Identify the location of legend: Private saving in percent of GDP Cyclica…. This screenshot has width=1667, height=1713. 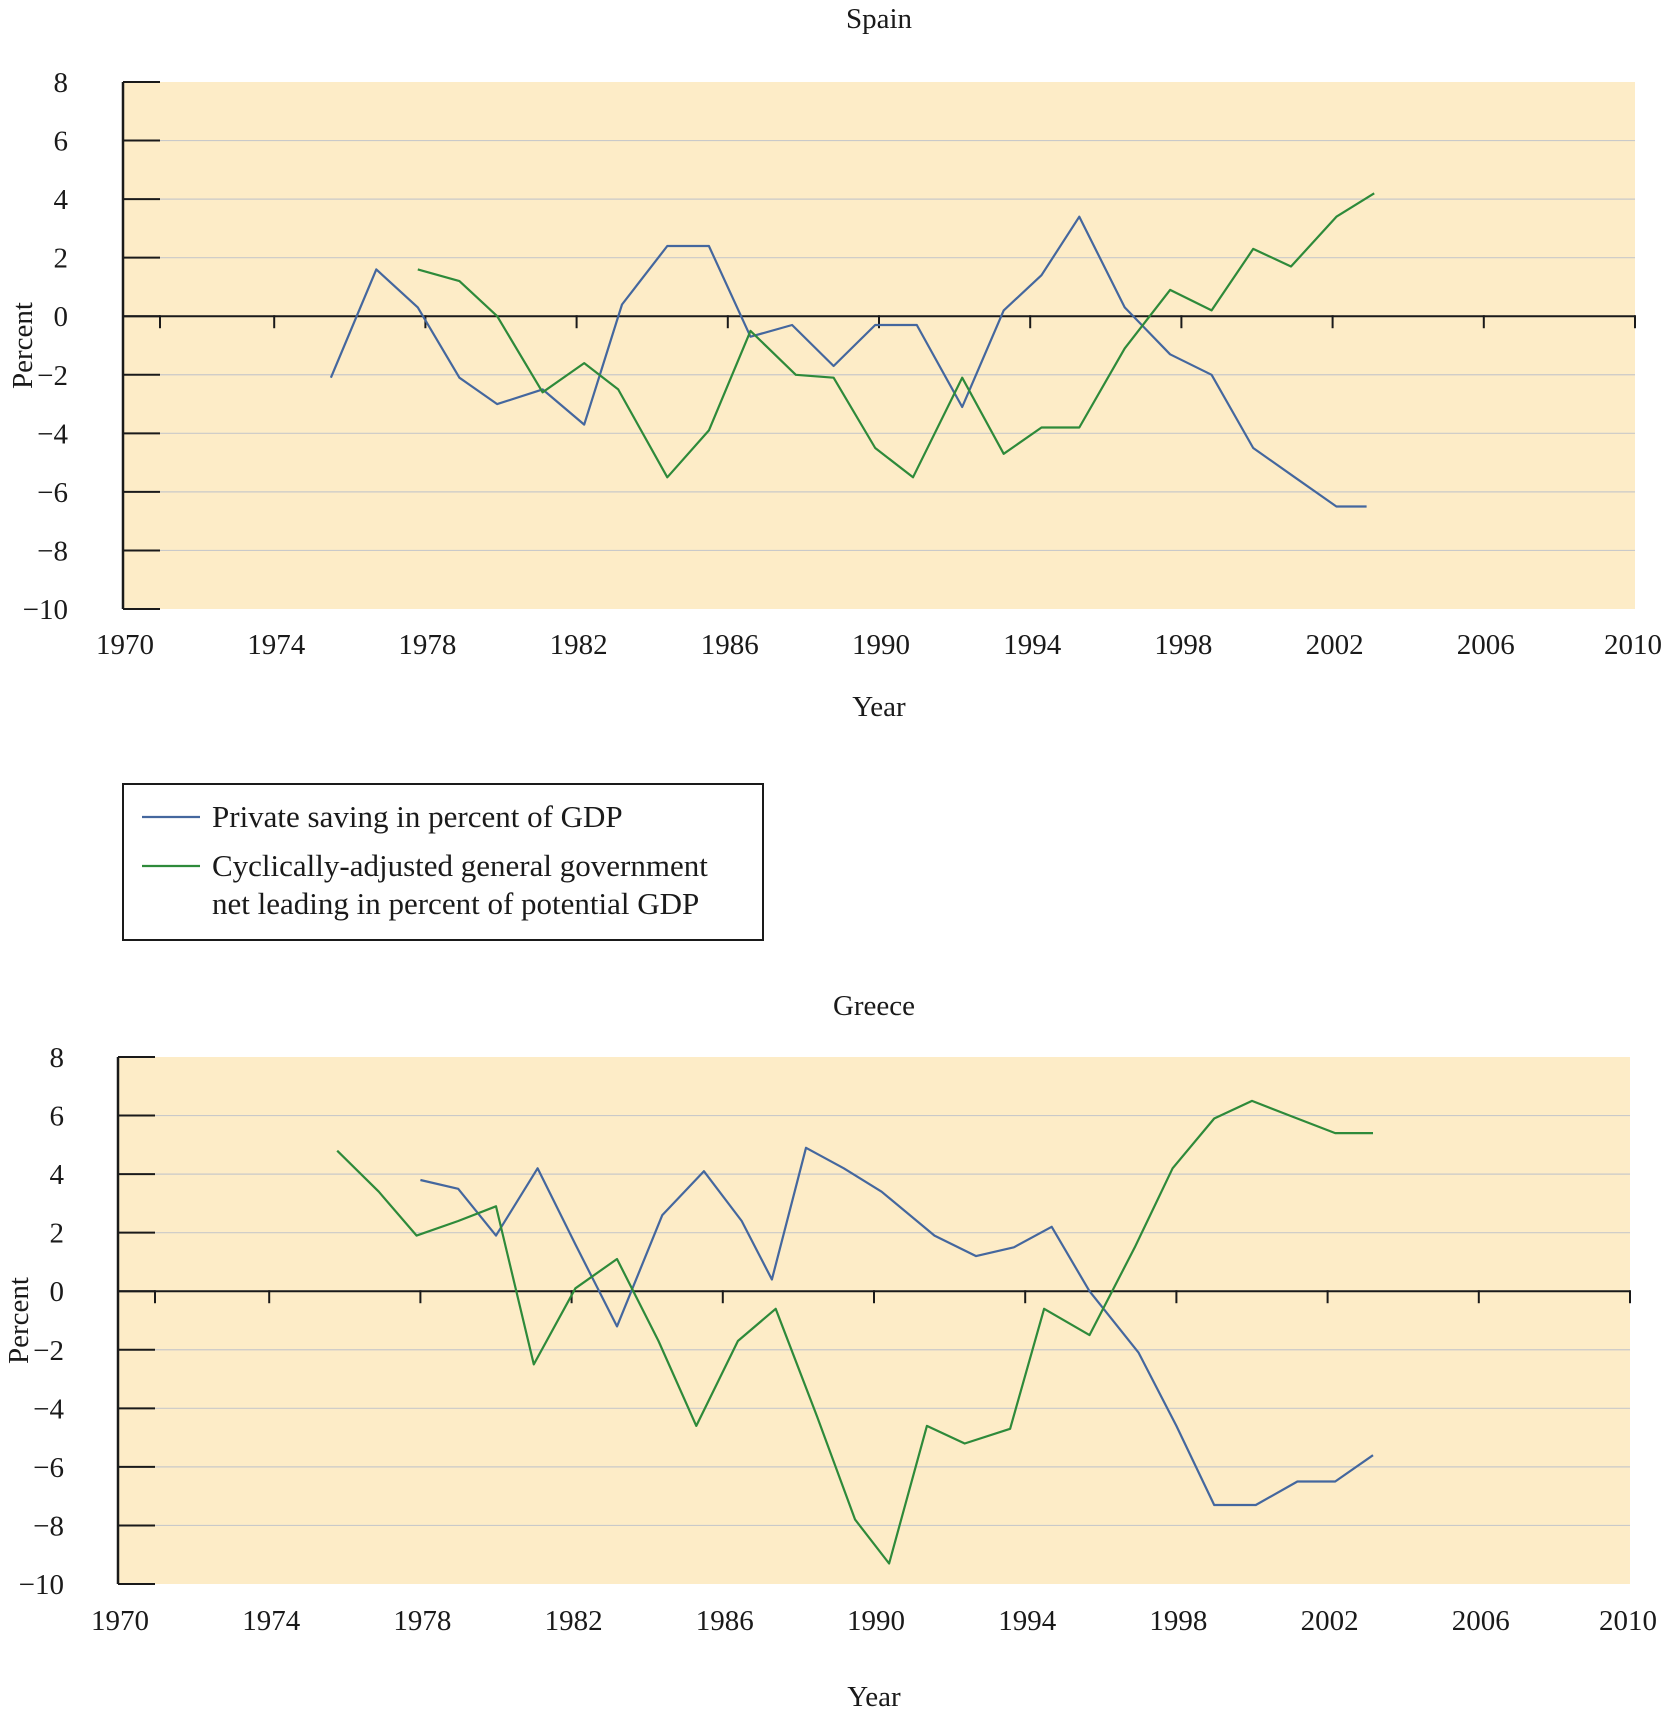
(443, 862).